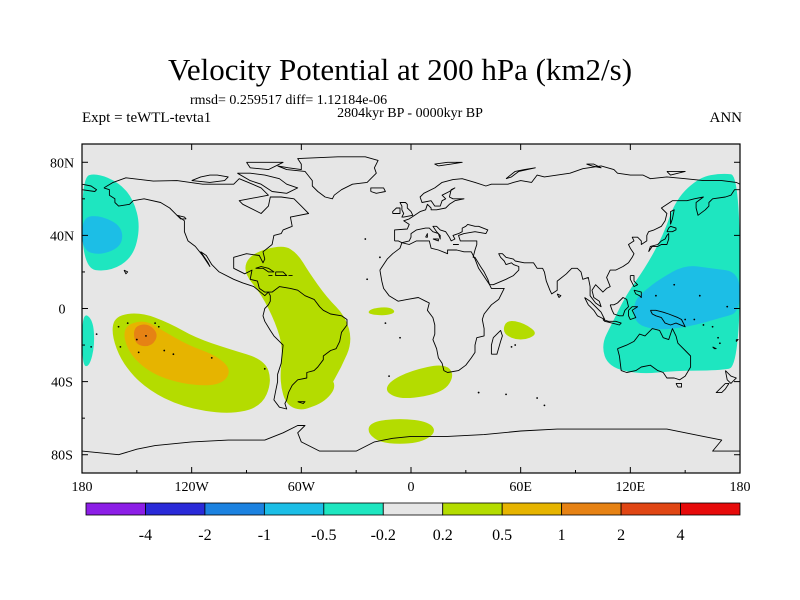  What do you see at coordinates (502, 535) in the screenshot?
I see `colorbar-label: 0.5` at bounding box center [502, 535].